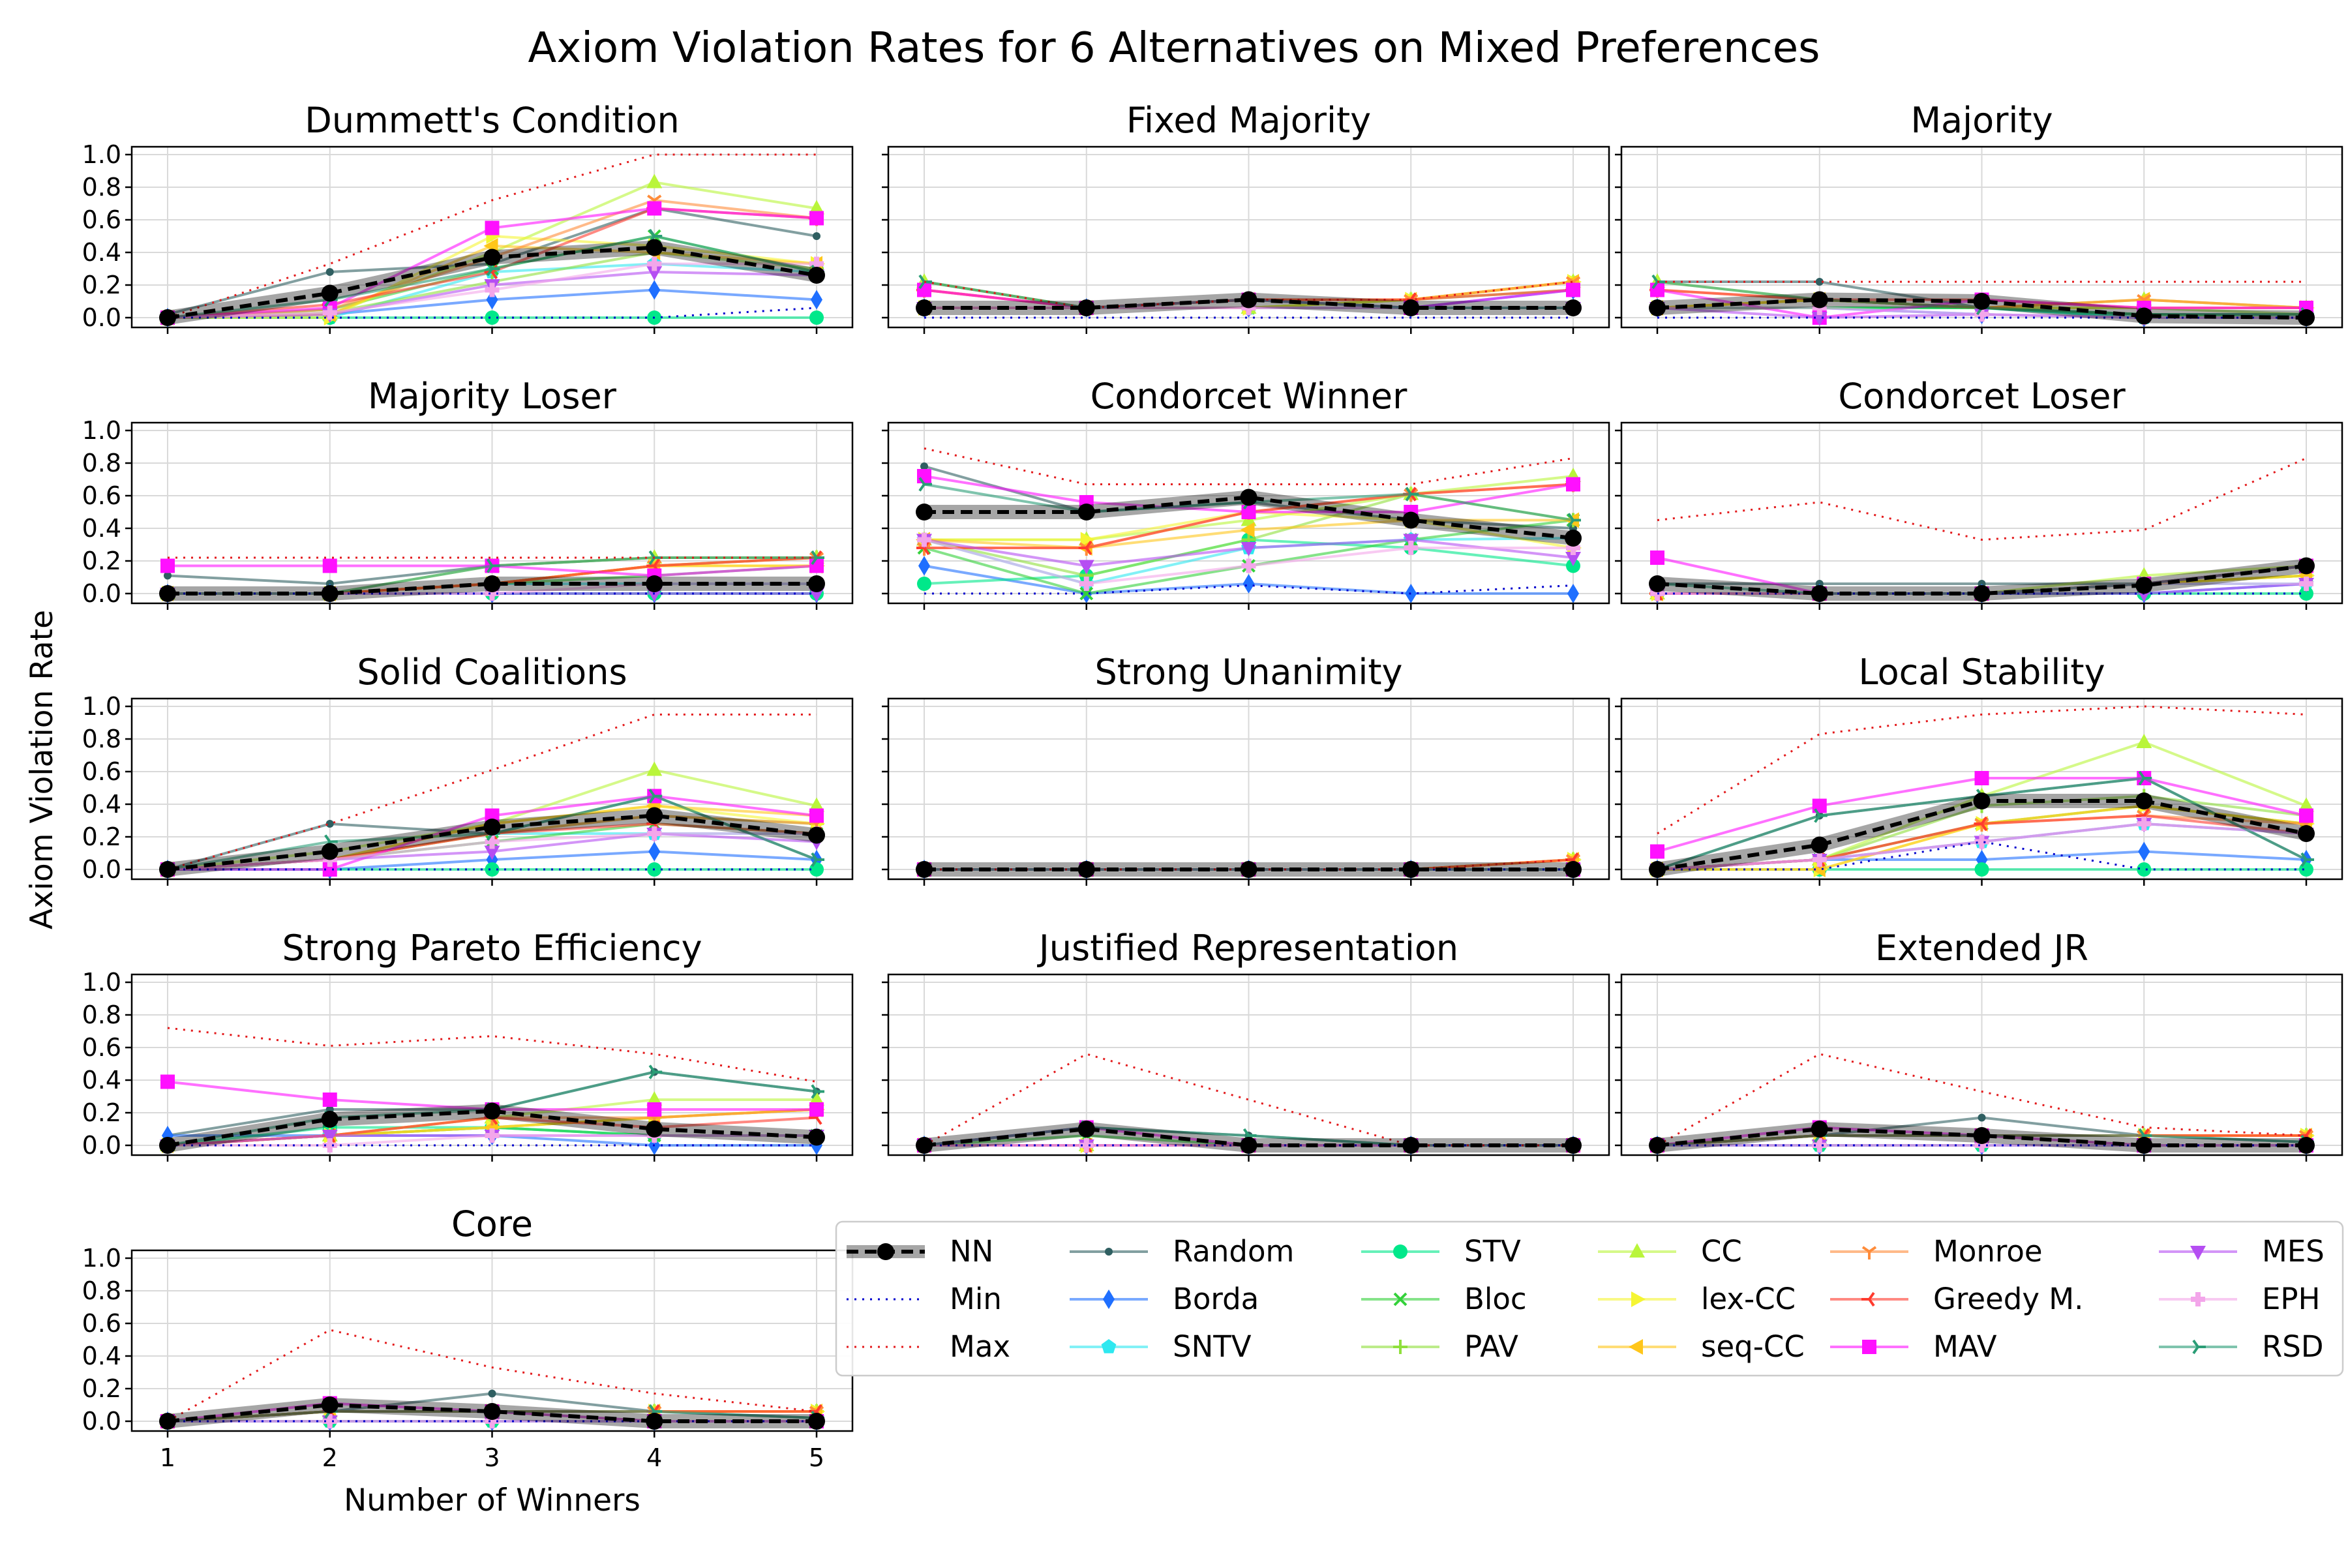 This screenshot has width=2348, height=1568. Describe the element at coordinates (920, 1251) in the screenshot. I see `legend-item-nn: NN` at that location.